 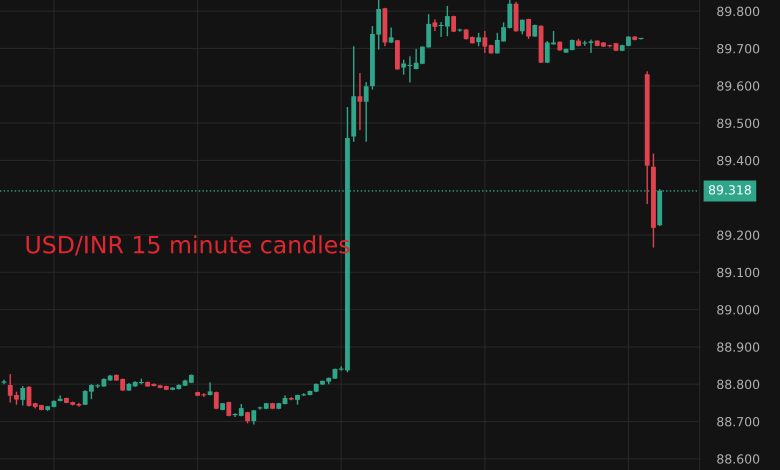 What do you see at coordinates (738, 11) in the screenshot?
I see `y-tick-label: 89.800` at bounding box center [738, 11].